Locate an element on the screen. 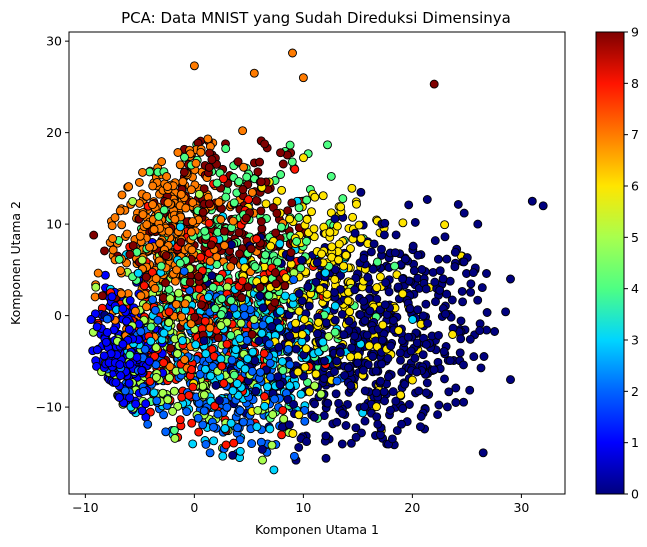 The height and width of the screenshot is (547, 647). colorbar-tick-label: 6 is located at coordinates (635, 186).